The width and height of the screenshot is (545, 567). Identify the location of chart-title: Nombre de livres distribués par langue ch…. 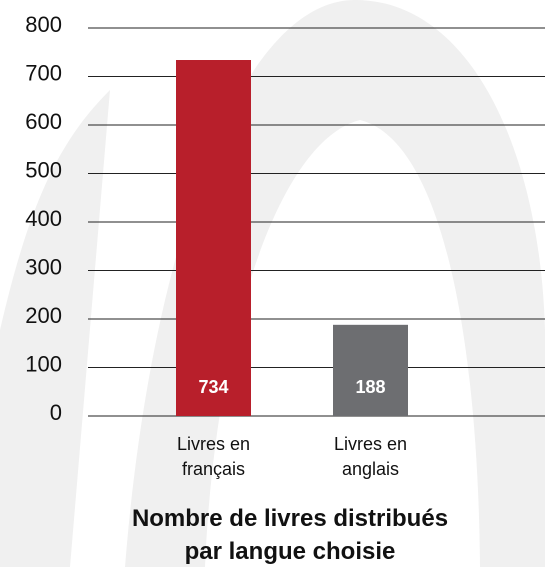
(290, 535).